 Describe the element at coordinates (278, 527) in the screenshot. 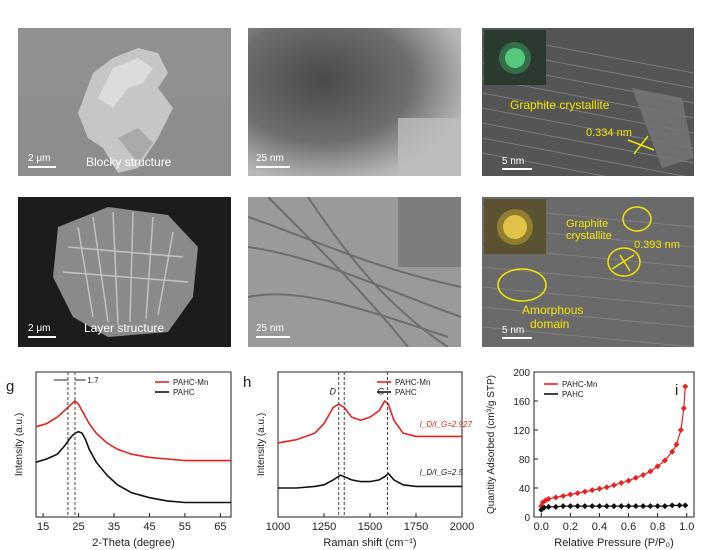

I see `x-tick-label: 1000` at that location.